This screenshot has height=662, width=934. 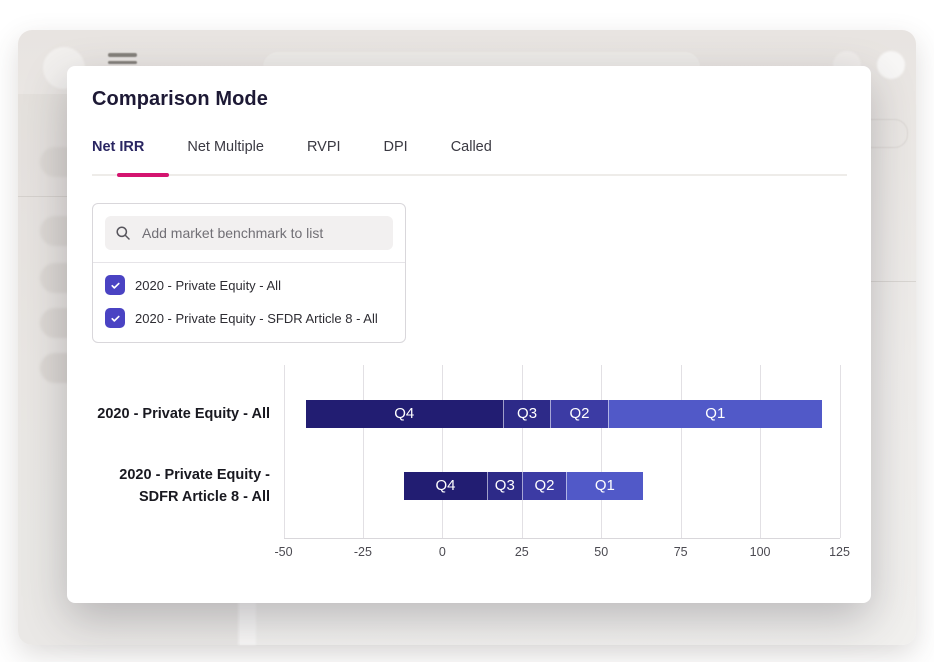 What do you see at coordinates (183, 414) in the screenshot?
I see `bar-row-label: 2020 - Private Equity - All` at bounding box center [183, 414].